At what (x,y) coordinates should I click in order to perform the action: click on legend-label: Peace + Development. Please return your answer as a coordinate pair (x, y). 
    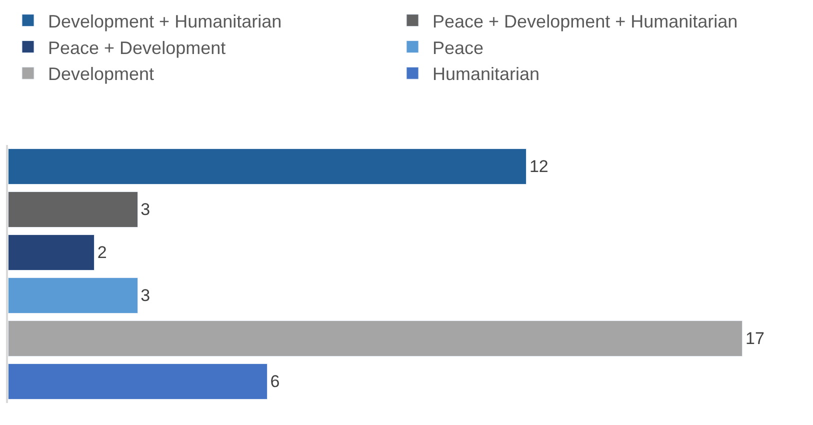
    Looking at the image, I should click on (137, 48).